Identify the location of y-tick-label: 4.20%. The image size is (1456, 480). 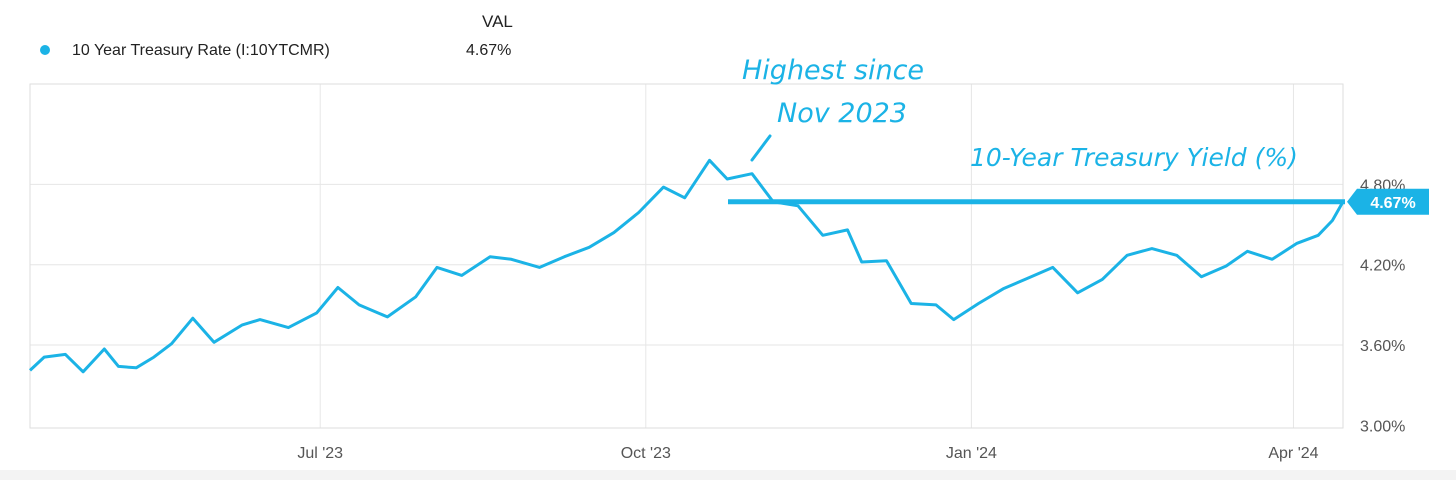
(1382, 266).